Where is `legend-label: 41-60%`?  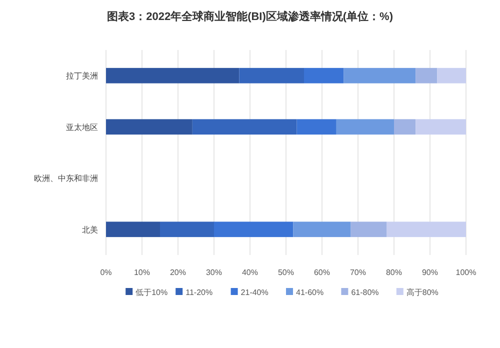
legend-label: 41-60% is located at coordinates (310, 292).